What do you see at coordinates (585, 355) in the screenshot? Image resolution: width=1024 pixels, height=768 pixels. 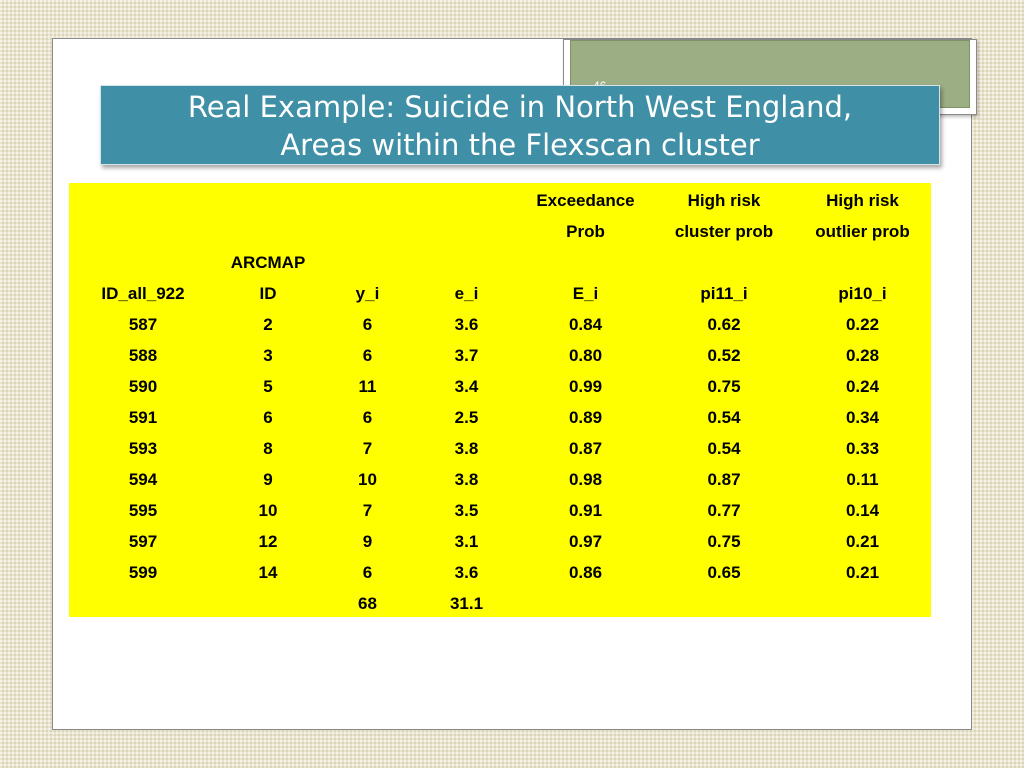 I see `table-cell: 0.80` at bounding box center [585, 355].